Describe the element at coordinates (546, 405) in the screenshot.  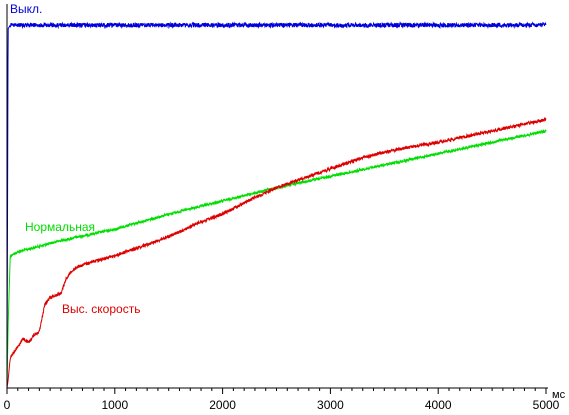
I see `x-tick-label: 5000` at that location.